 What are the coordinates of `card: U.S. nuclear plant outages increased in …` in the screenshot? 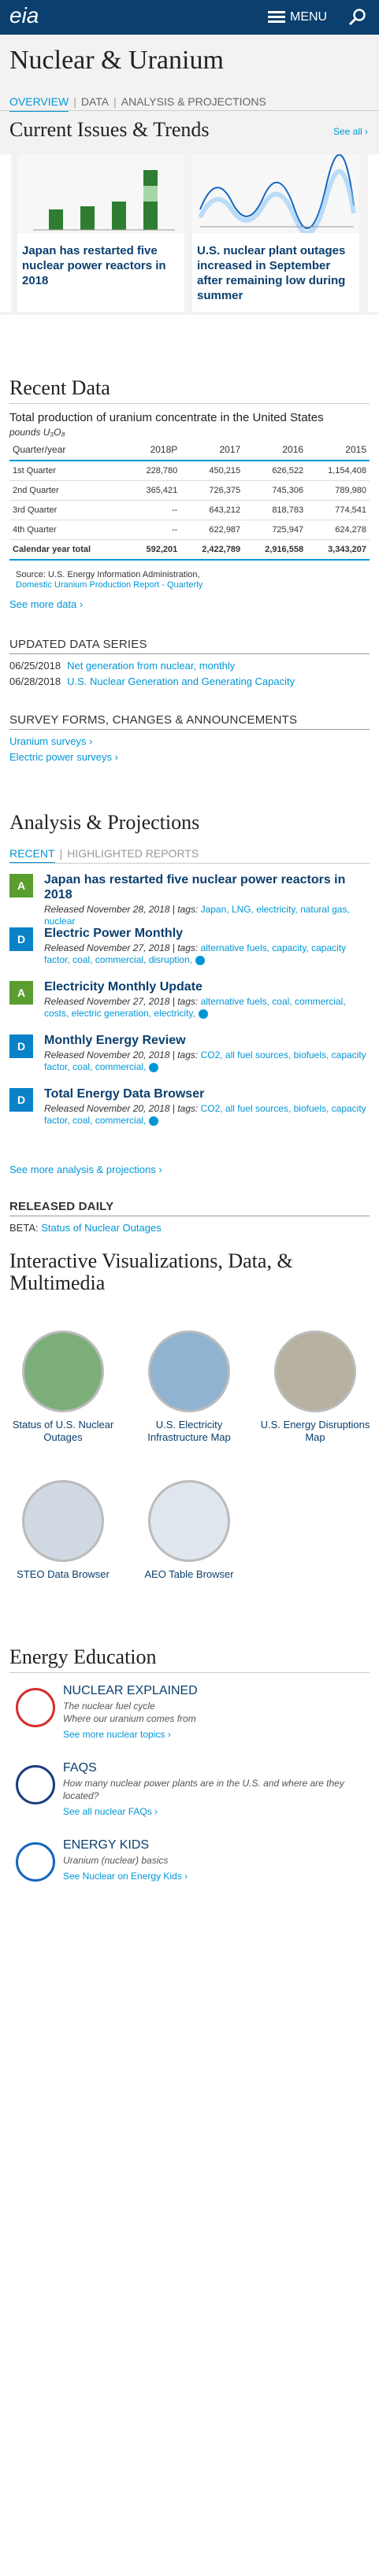 It's located at (275, 233).